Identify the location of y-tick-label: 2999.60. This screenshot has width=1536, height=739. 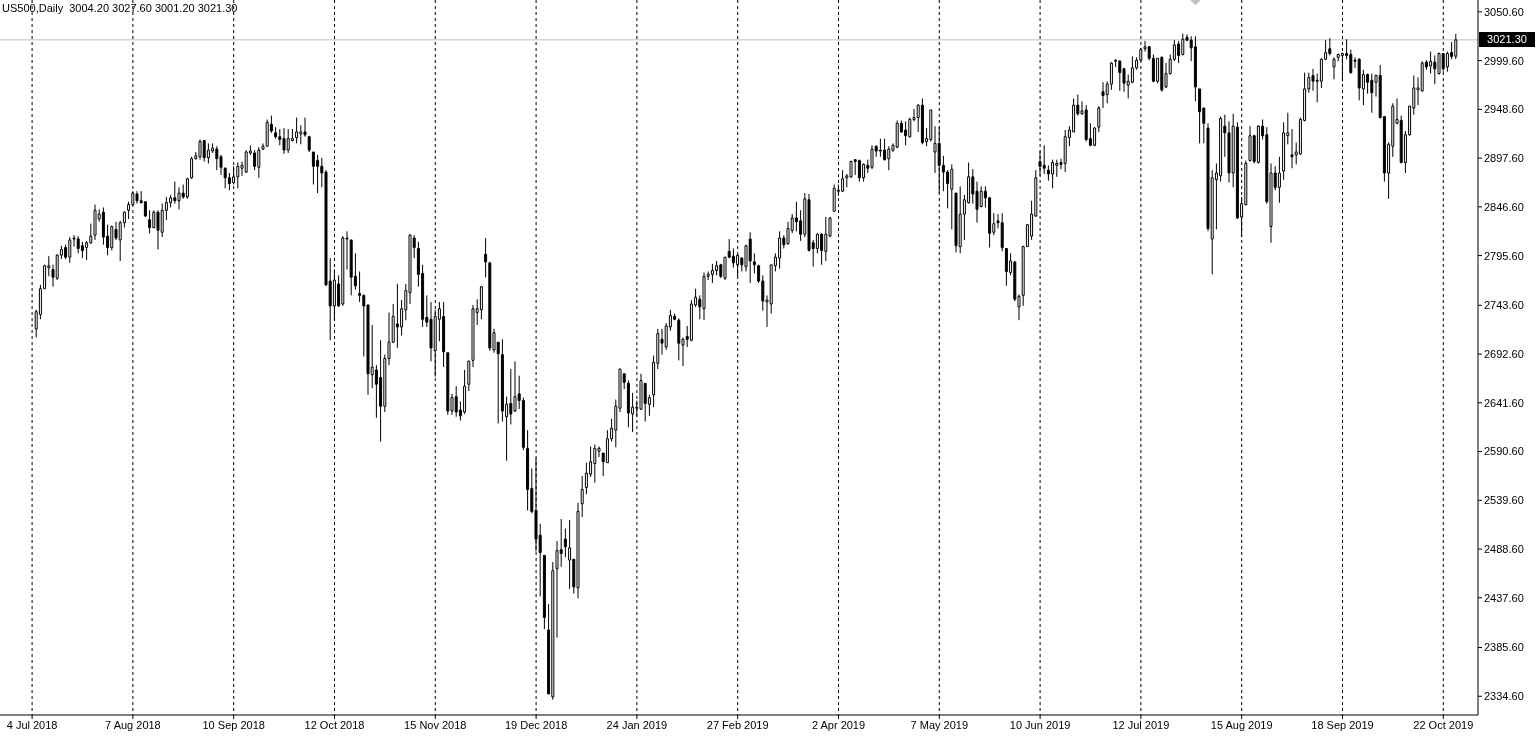
(1504, 60).